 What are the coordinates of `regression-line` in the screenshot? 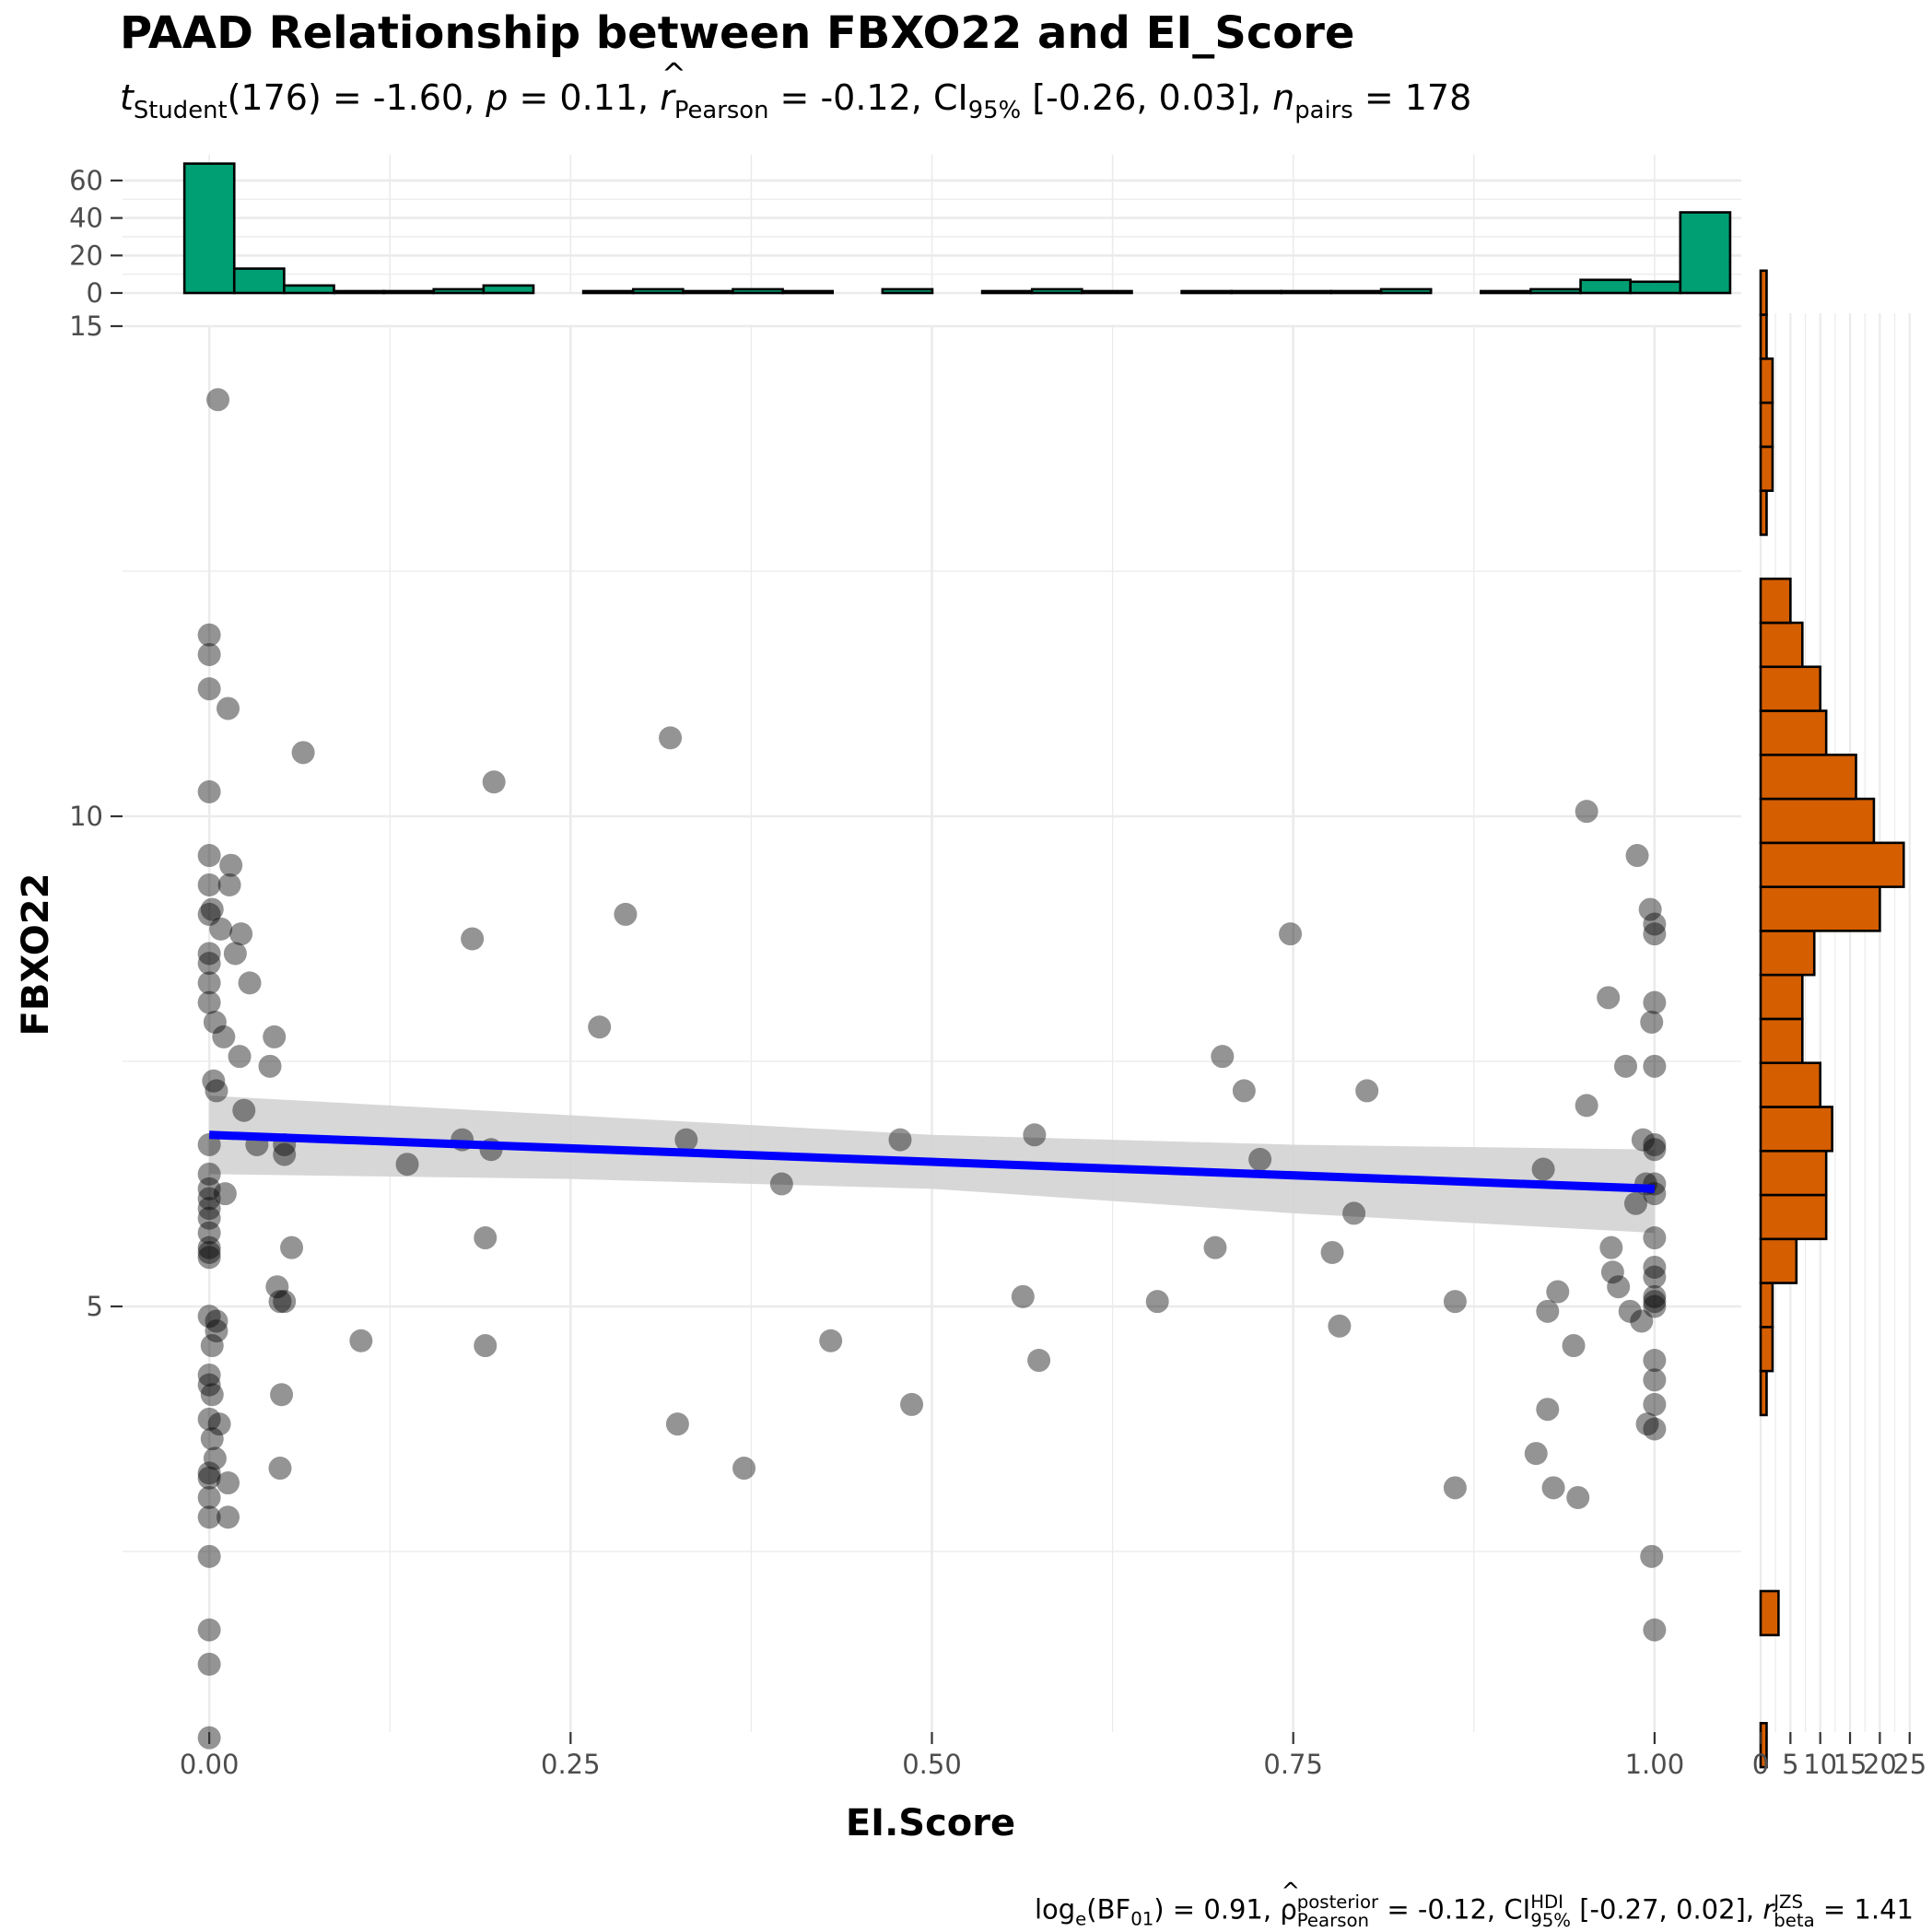 It's located at (932, 1161).